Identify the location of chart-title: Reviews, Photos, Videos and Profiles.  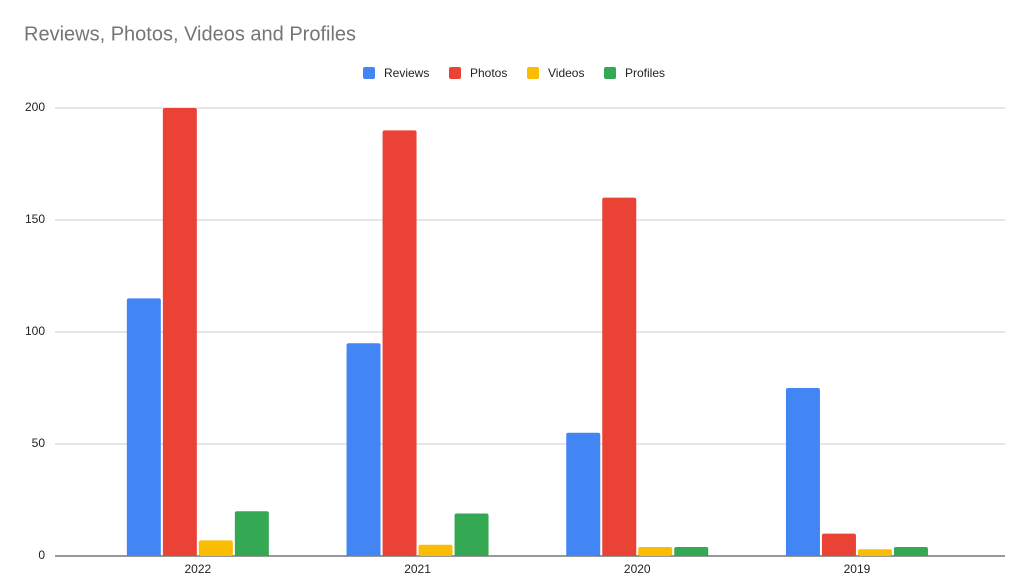
(190, 34).